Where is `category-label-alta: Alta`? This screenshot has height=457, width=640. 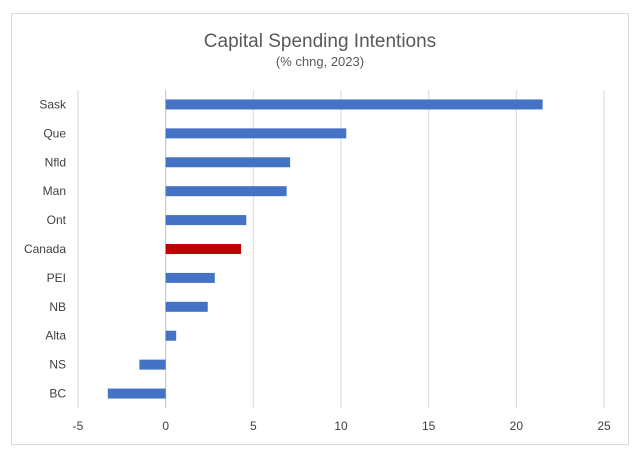 category-label-alta: Alta is located at coordinates (55, 336).